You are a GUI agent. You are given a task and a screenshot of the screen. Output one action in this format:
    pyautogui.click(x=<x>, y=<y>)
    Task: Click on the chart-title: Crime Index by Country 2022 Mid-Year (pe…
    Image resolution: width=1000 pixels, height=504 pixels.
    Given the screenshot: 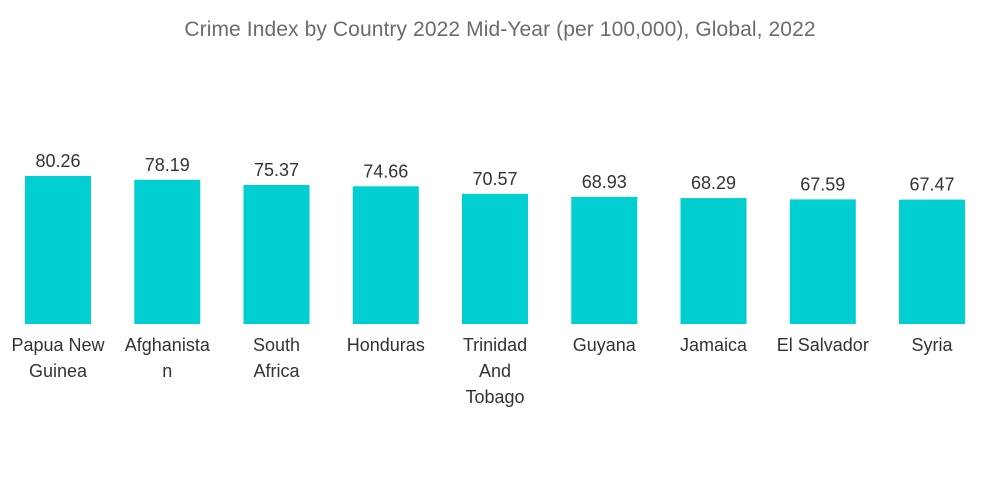 What is the action you would take?
    pyautogui.click(x=500, y=29)
    